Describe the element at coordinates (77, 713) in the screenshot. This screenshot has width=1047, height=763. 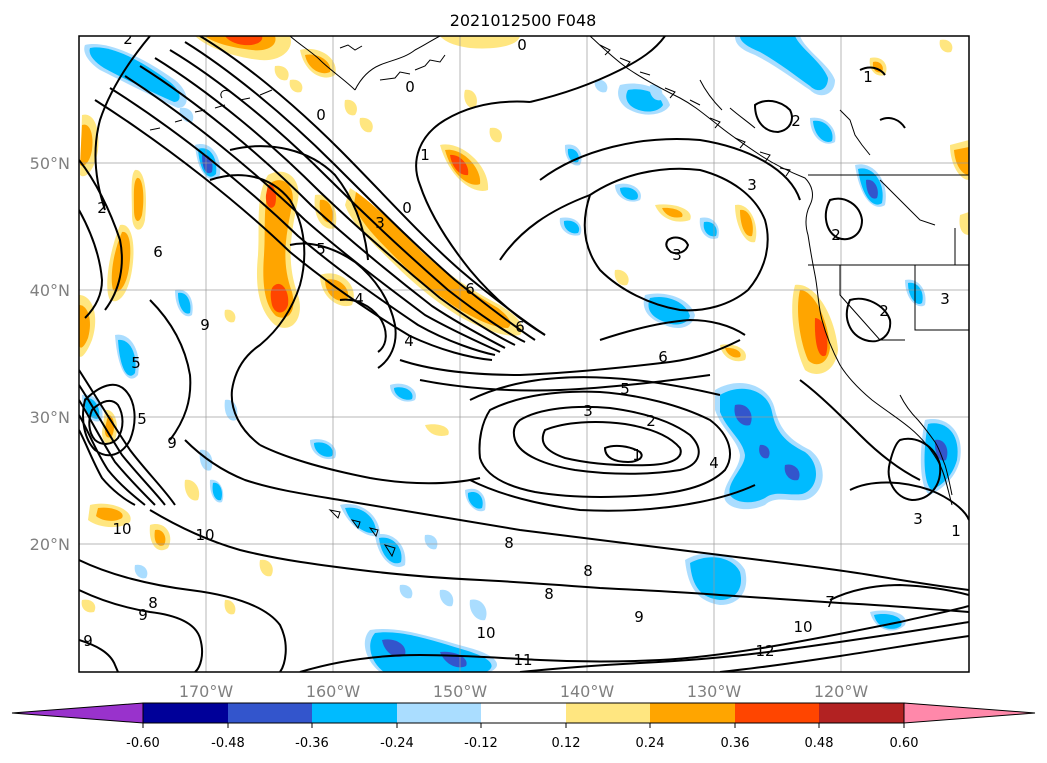
I see `colorbar-extend-low` at that location.